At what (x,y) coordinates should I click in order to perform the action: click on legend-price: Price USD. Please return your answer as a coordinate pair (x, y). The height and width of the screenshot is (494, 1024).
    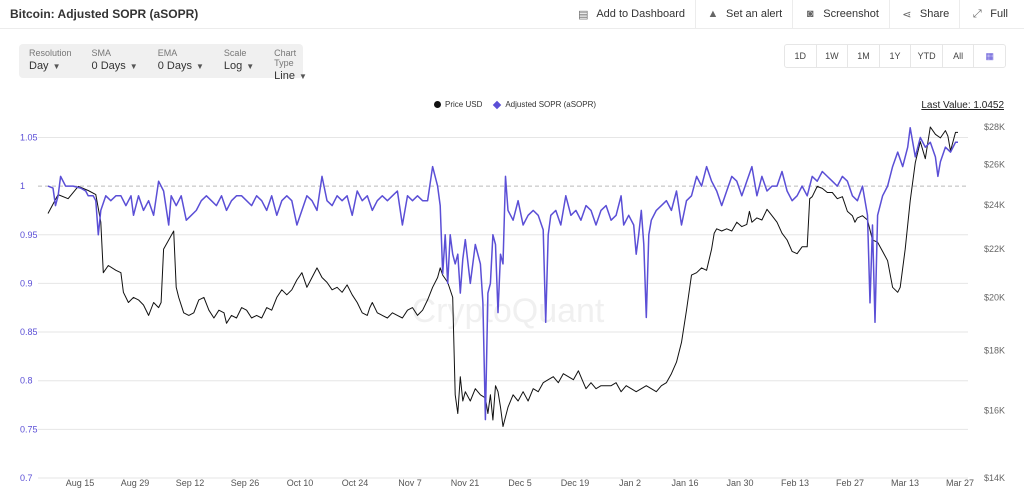
    Looking at the image, I should click on (458, 104).